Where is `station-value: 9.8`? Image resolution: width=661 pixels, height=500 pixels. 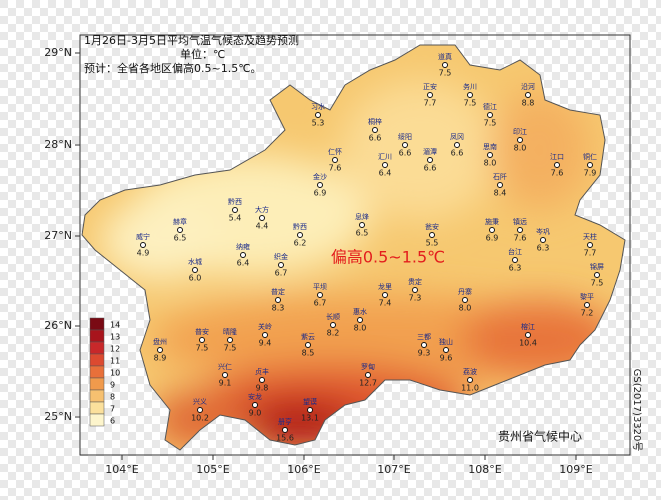 station-value: 9.8 is located at coordinates (262, 388).